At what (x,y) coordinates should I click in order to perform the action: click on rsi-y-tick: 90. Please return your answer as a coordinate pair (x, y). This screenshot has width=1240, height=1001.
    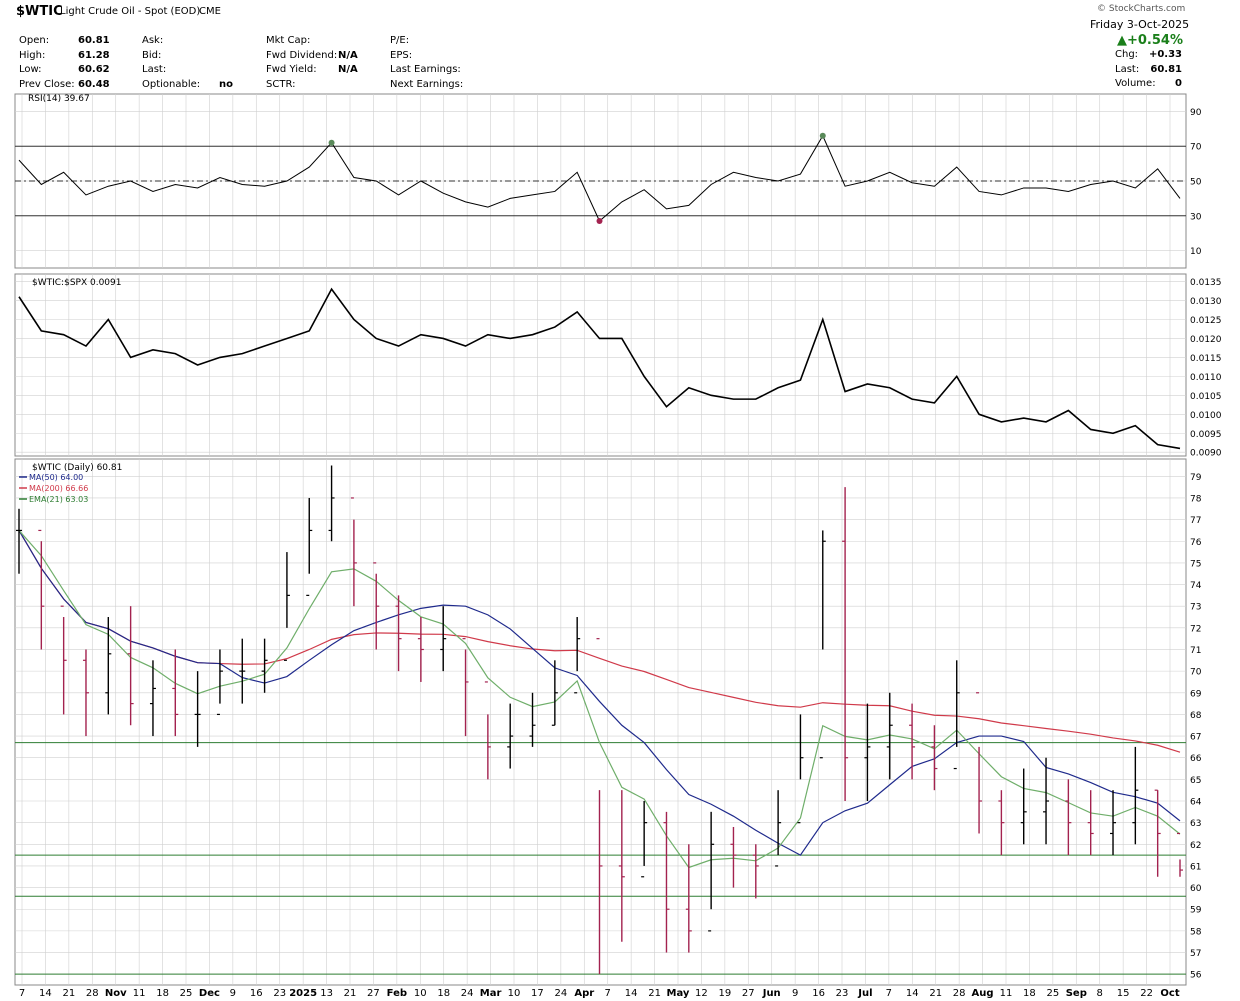
    Looking at the image, I should click on (1196, 113).